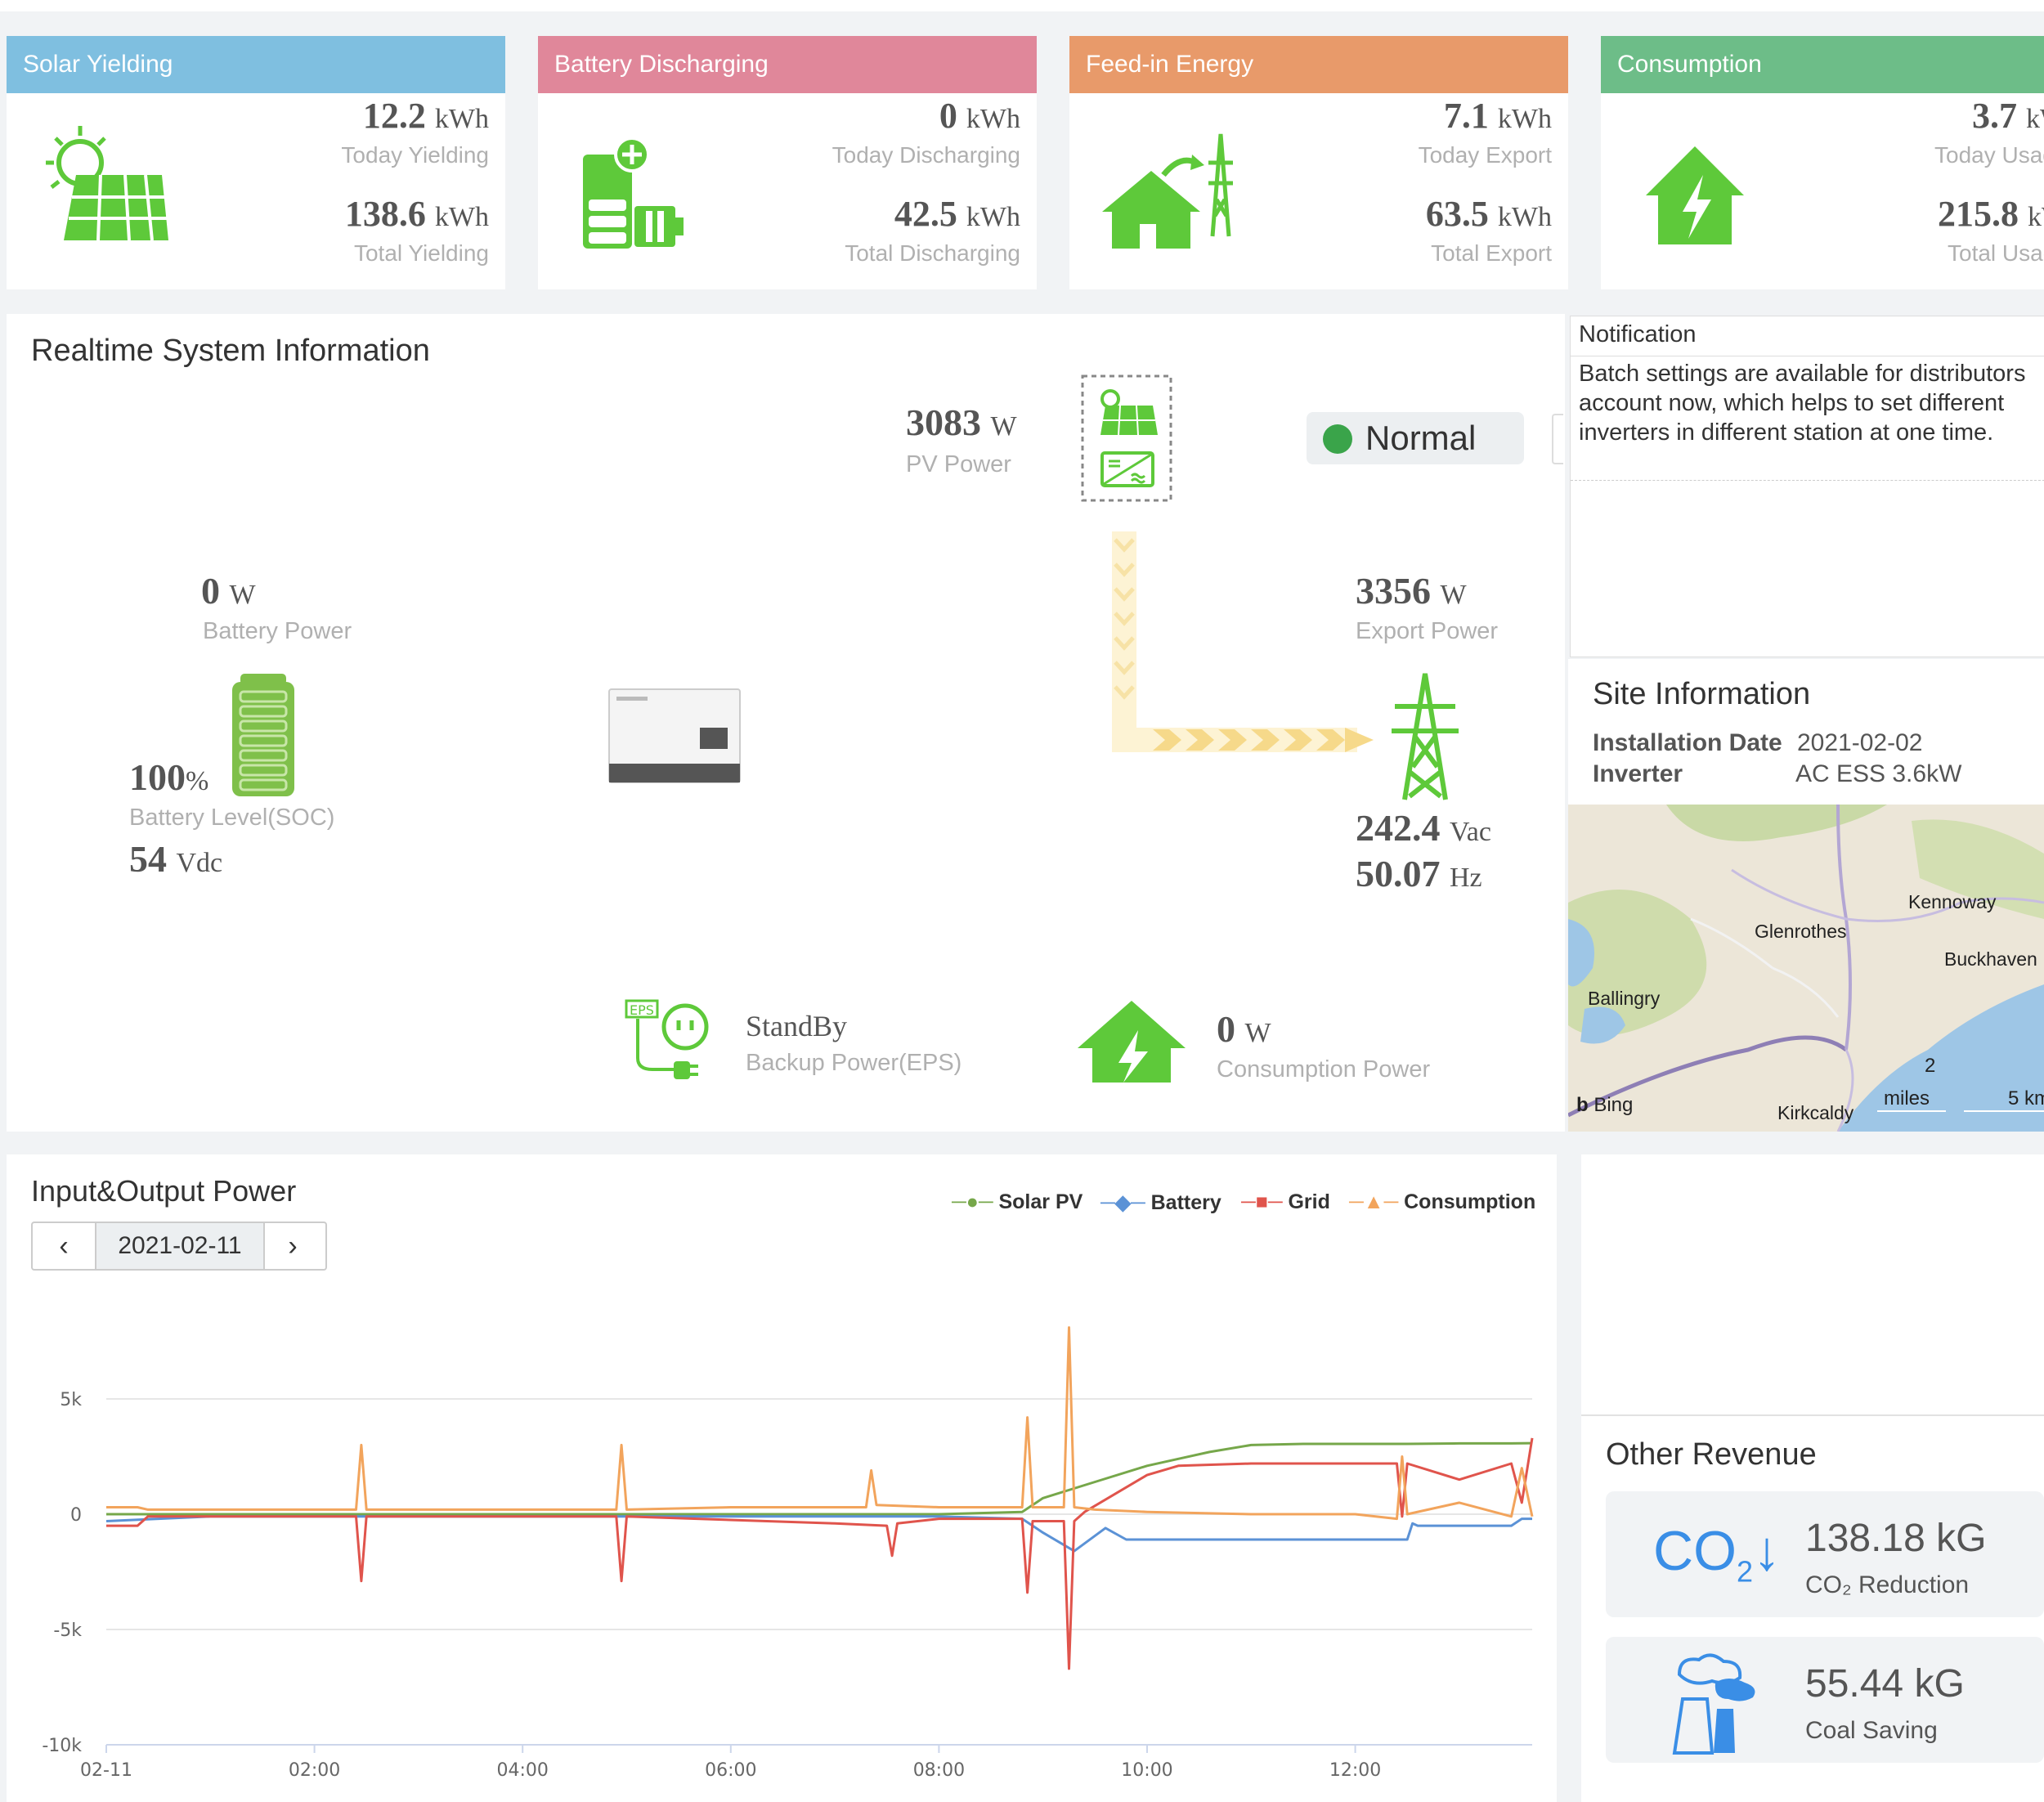  I want to click on card-title: Consumption, so click(1822, 64).